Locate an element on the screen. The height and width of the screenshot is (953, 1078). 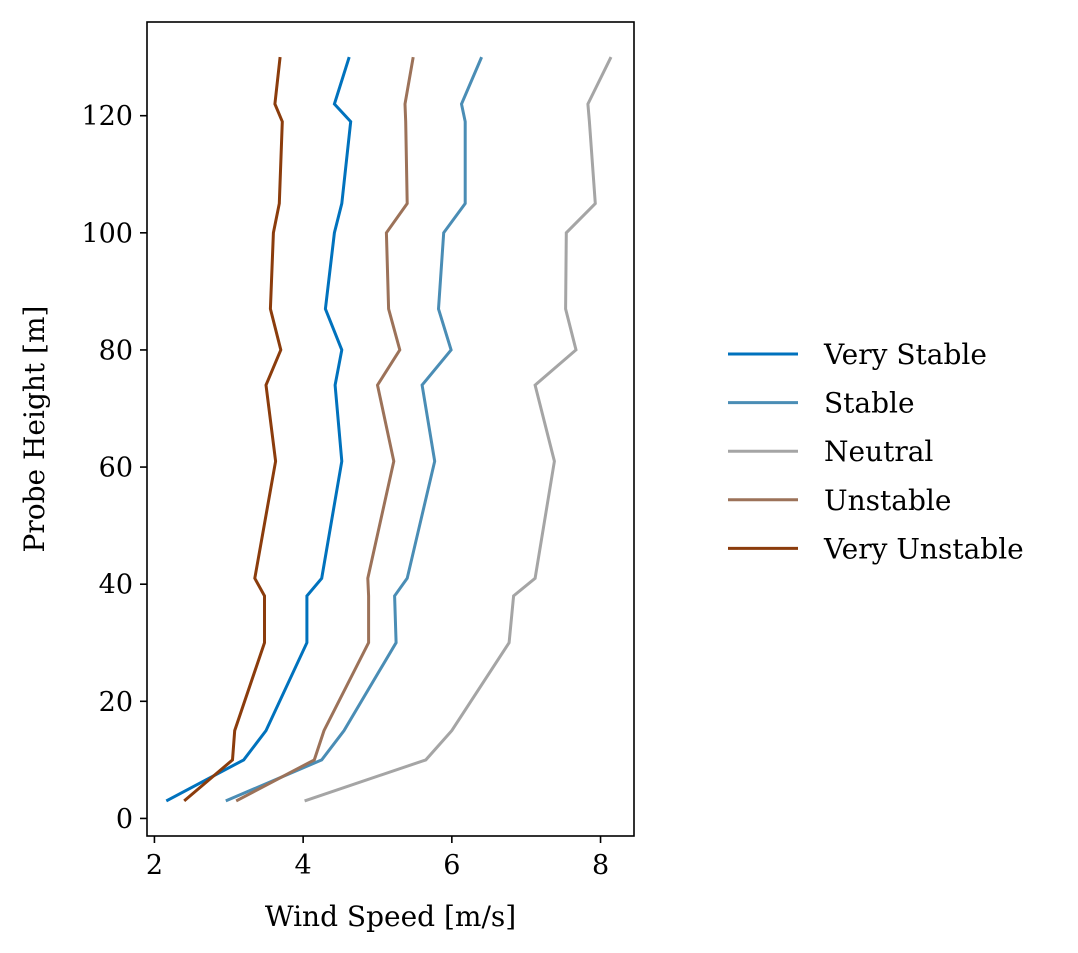
x-tick-label: 4 is located at coordinates (303, 865).